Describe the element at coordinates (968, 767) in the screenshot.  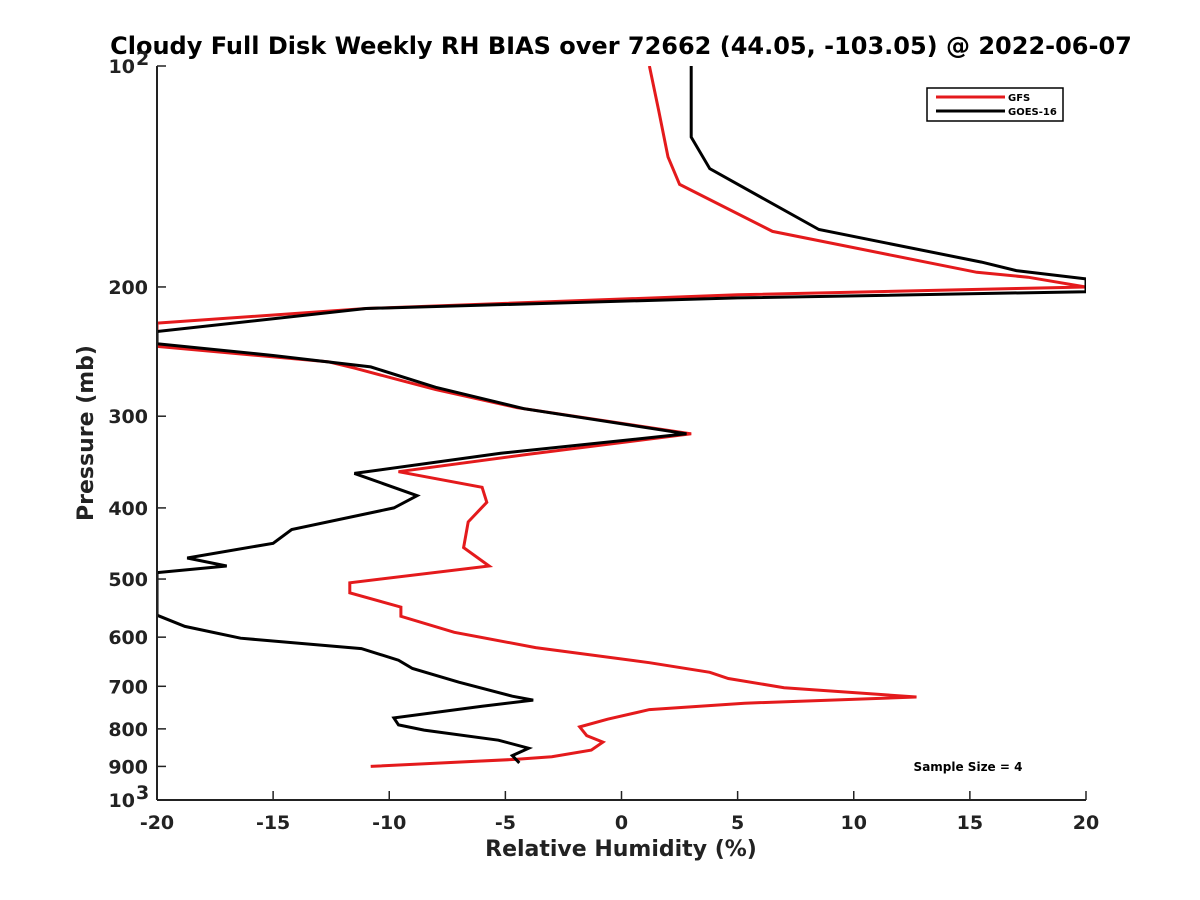
I see `sample-size-annotation: Sample Size = 4` at that location.